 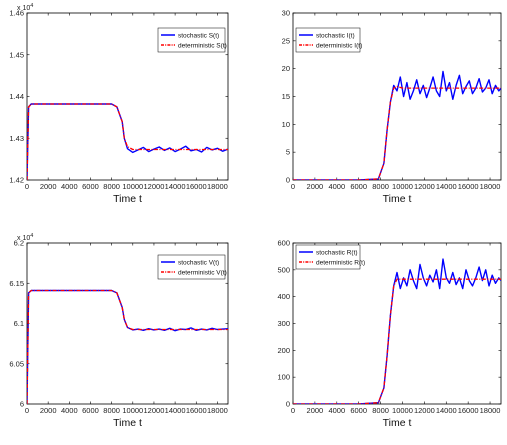 What do you see at coordinates (19, 243) in the screenshot?
I see `y-tick-label: 6.2` at bounding box center [19, 243].